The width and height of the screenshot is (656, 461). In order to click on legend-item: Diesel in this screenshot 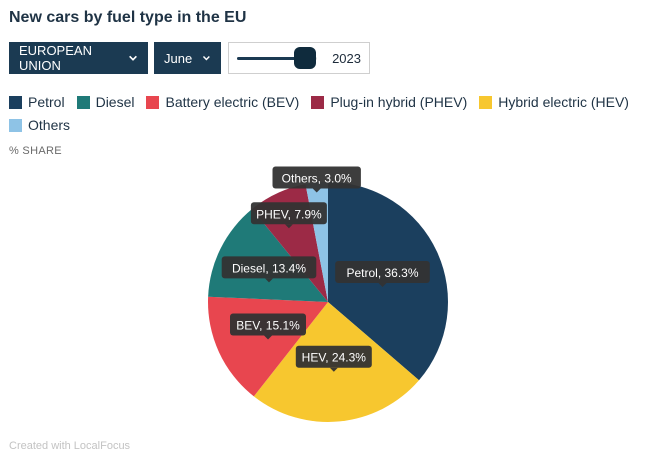, I will do `click(105, 102)`.